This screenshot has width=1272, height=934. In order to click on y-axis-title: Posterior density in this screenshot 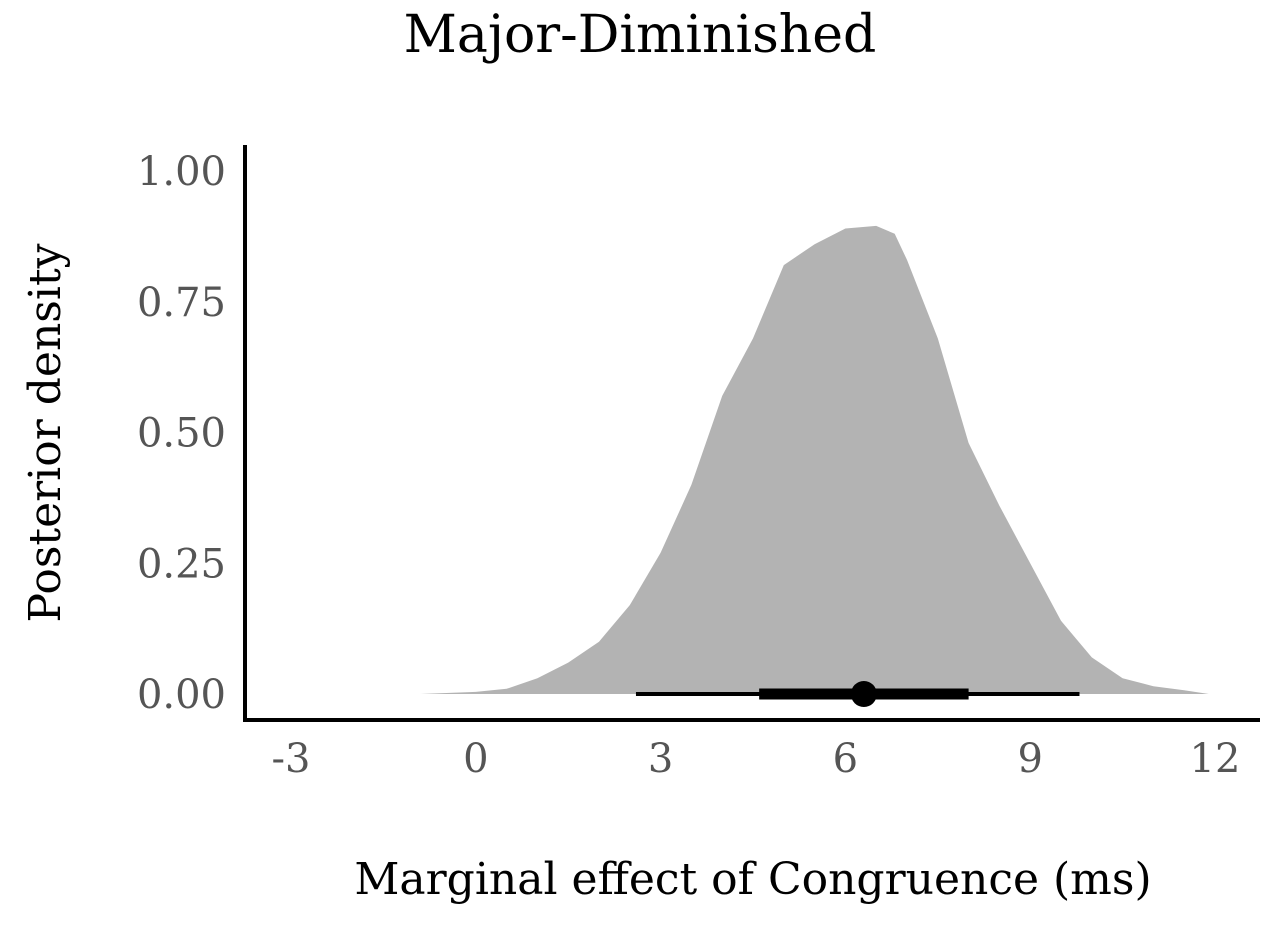, I will do `click(45, 432)`.